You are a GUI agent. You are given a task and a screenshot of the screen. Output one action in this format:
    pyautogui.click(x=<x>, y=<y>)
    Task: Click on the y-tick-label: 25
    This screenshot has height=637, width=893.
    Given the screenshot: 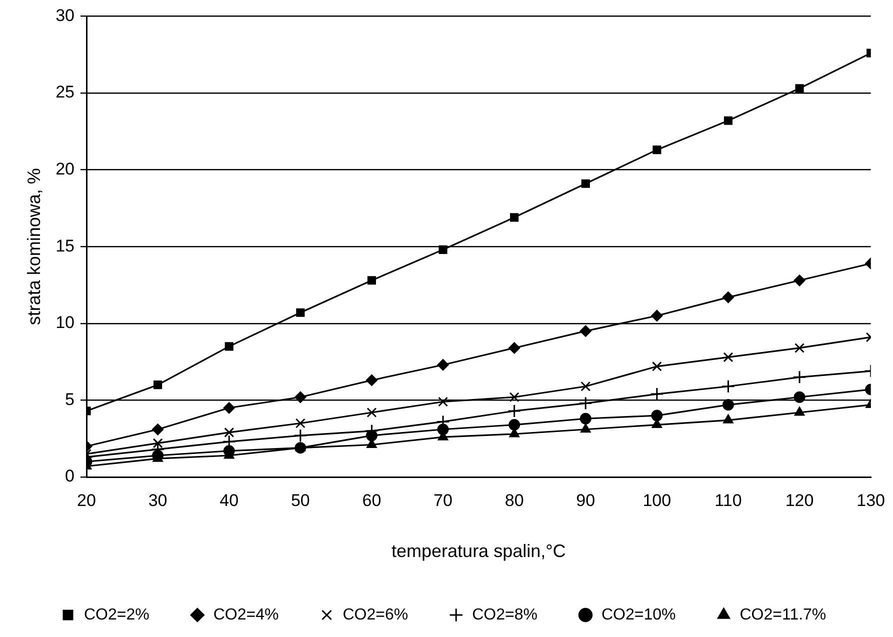 What is the action you would take?
    pyautogui.click(x=65, y=92)
    